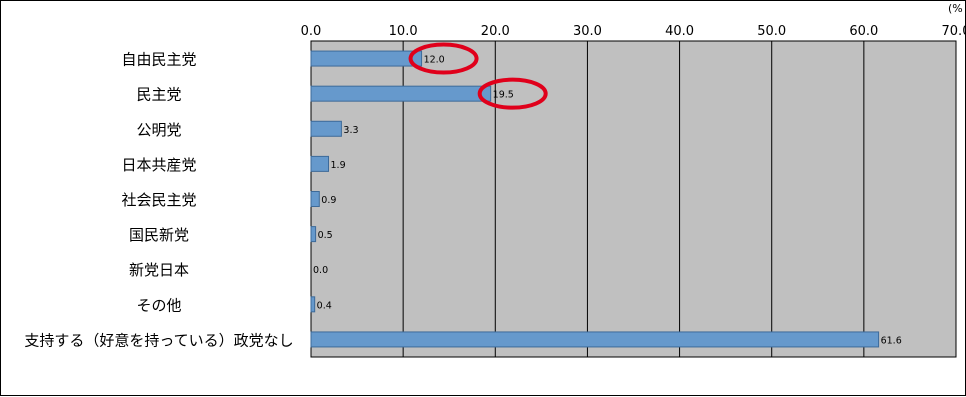 This screenshot has width=966, height=397. I want to click on x-tick-label: 0.0, so click(311, 31).